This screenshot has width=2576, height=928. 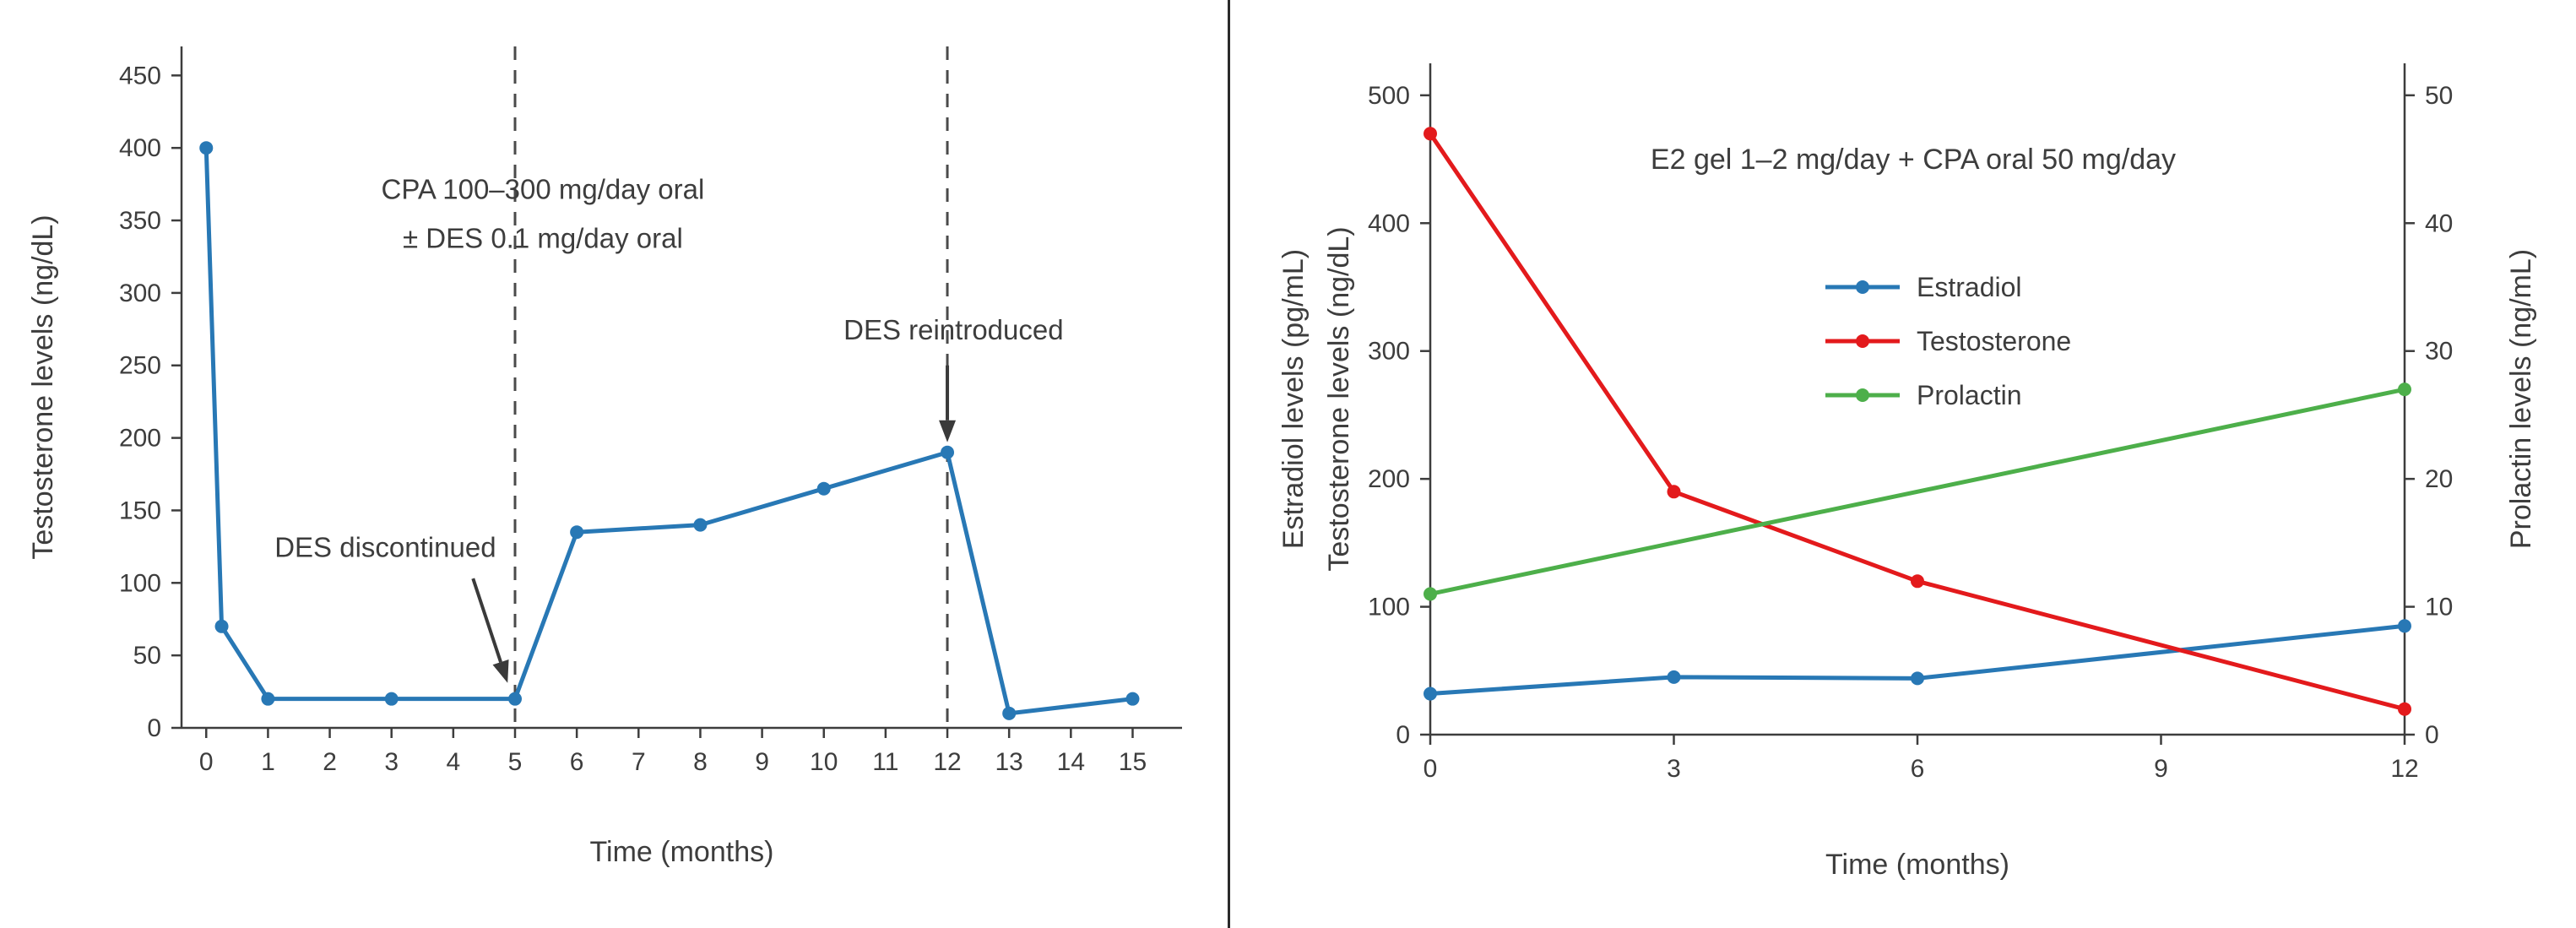 I want to click on right-y-tick-label: 30, so click(x=2439, y=352).